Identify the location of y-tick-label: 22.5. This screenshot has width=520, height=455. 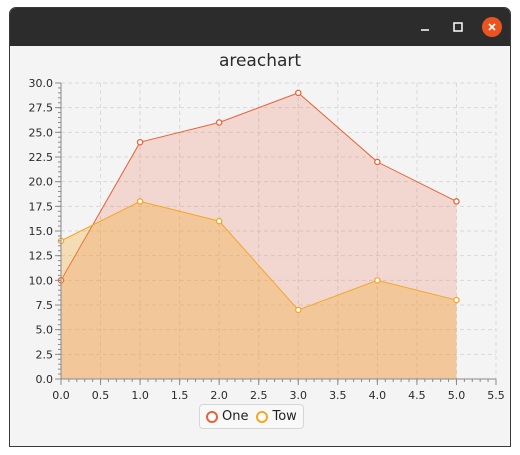
(41, 157).